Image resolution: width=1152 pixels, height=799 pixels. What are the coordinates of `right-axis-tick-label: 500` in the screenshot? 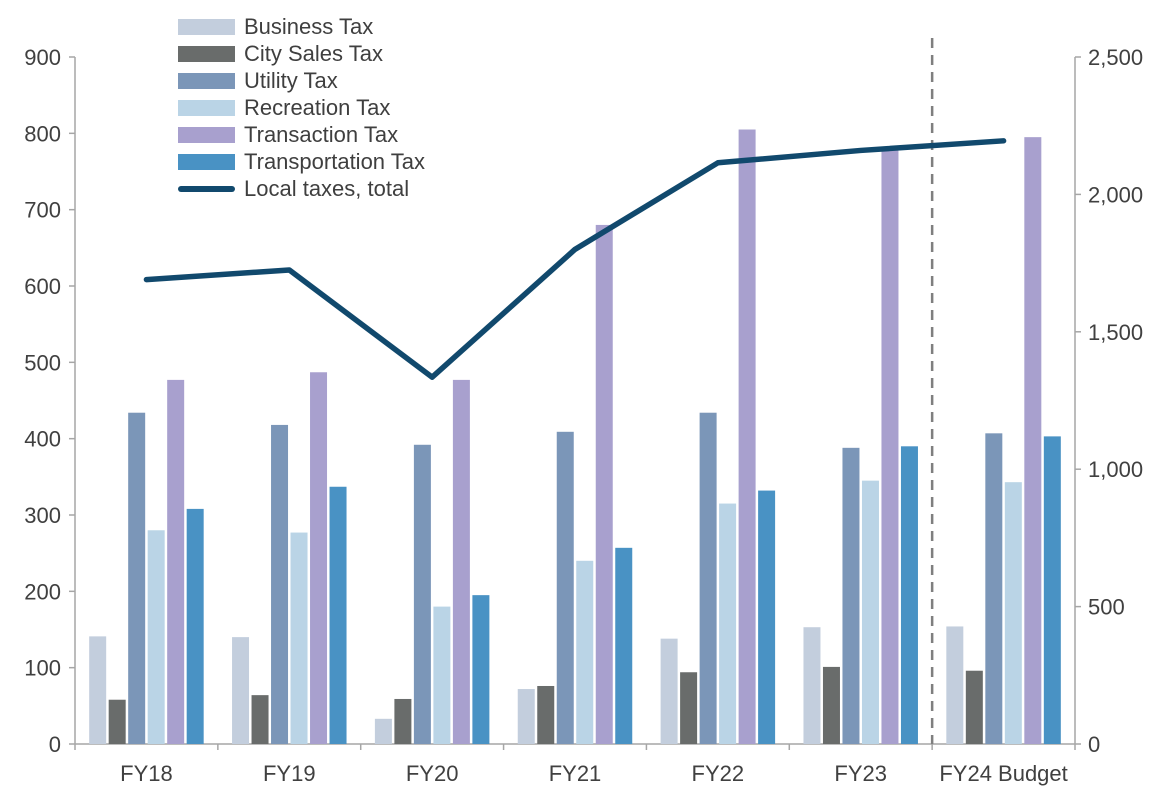 It's located at (1106, 607).